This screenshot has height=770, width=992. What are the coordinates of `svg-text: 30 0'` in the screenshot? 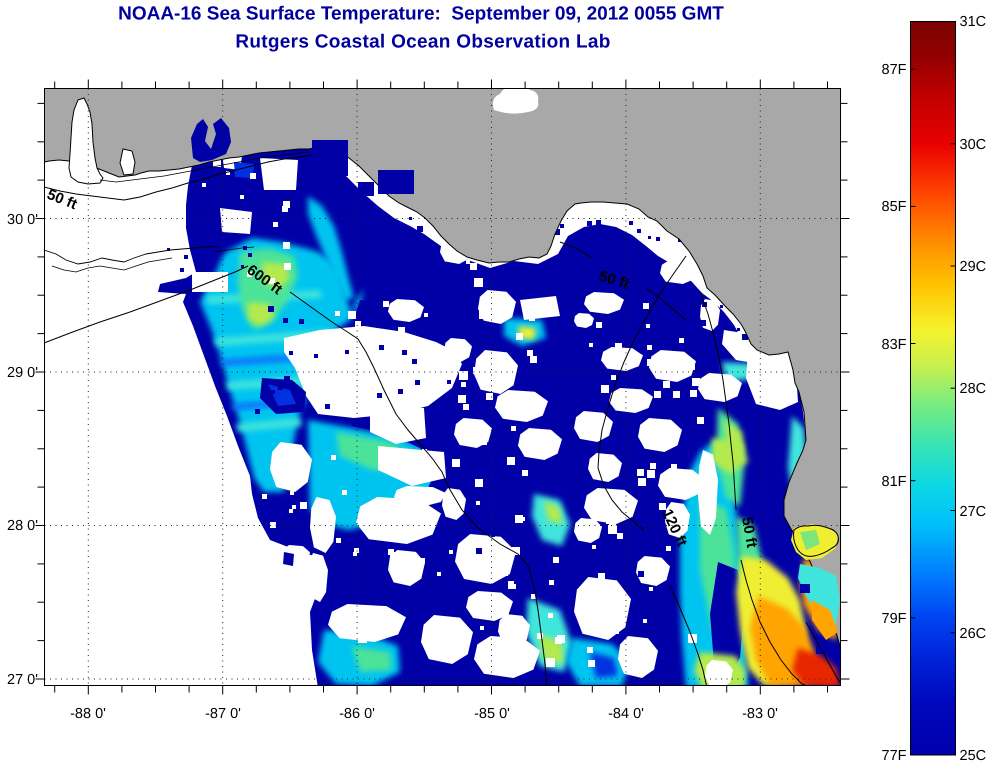 It's located at (22, 220).